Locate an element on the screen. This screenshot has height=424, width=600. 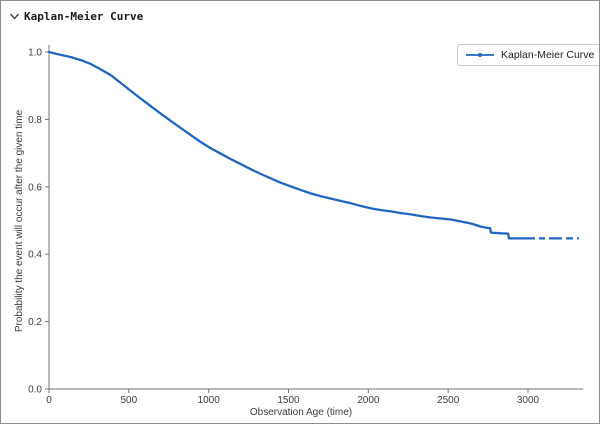
y-tick-label: 0.2 is located at coordinates (35, 322).